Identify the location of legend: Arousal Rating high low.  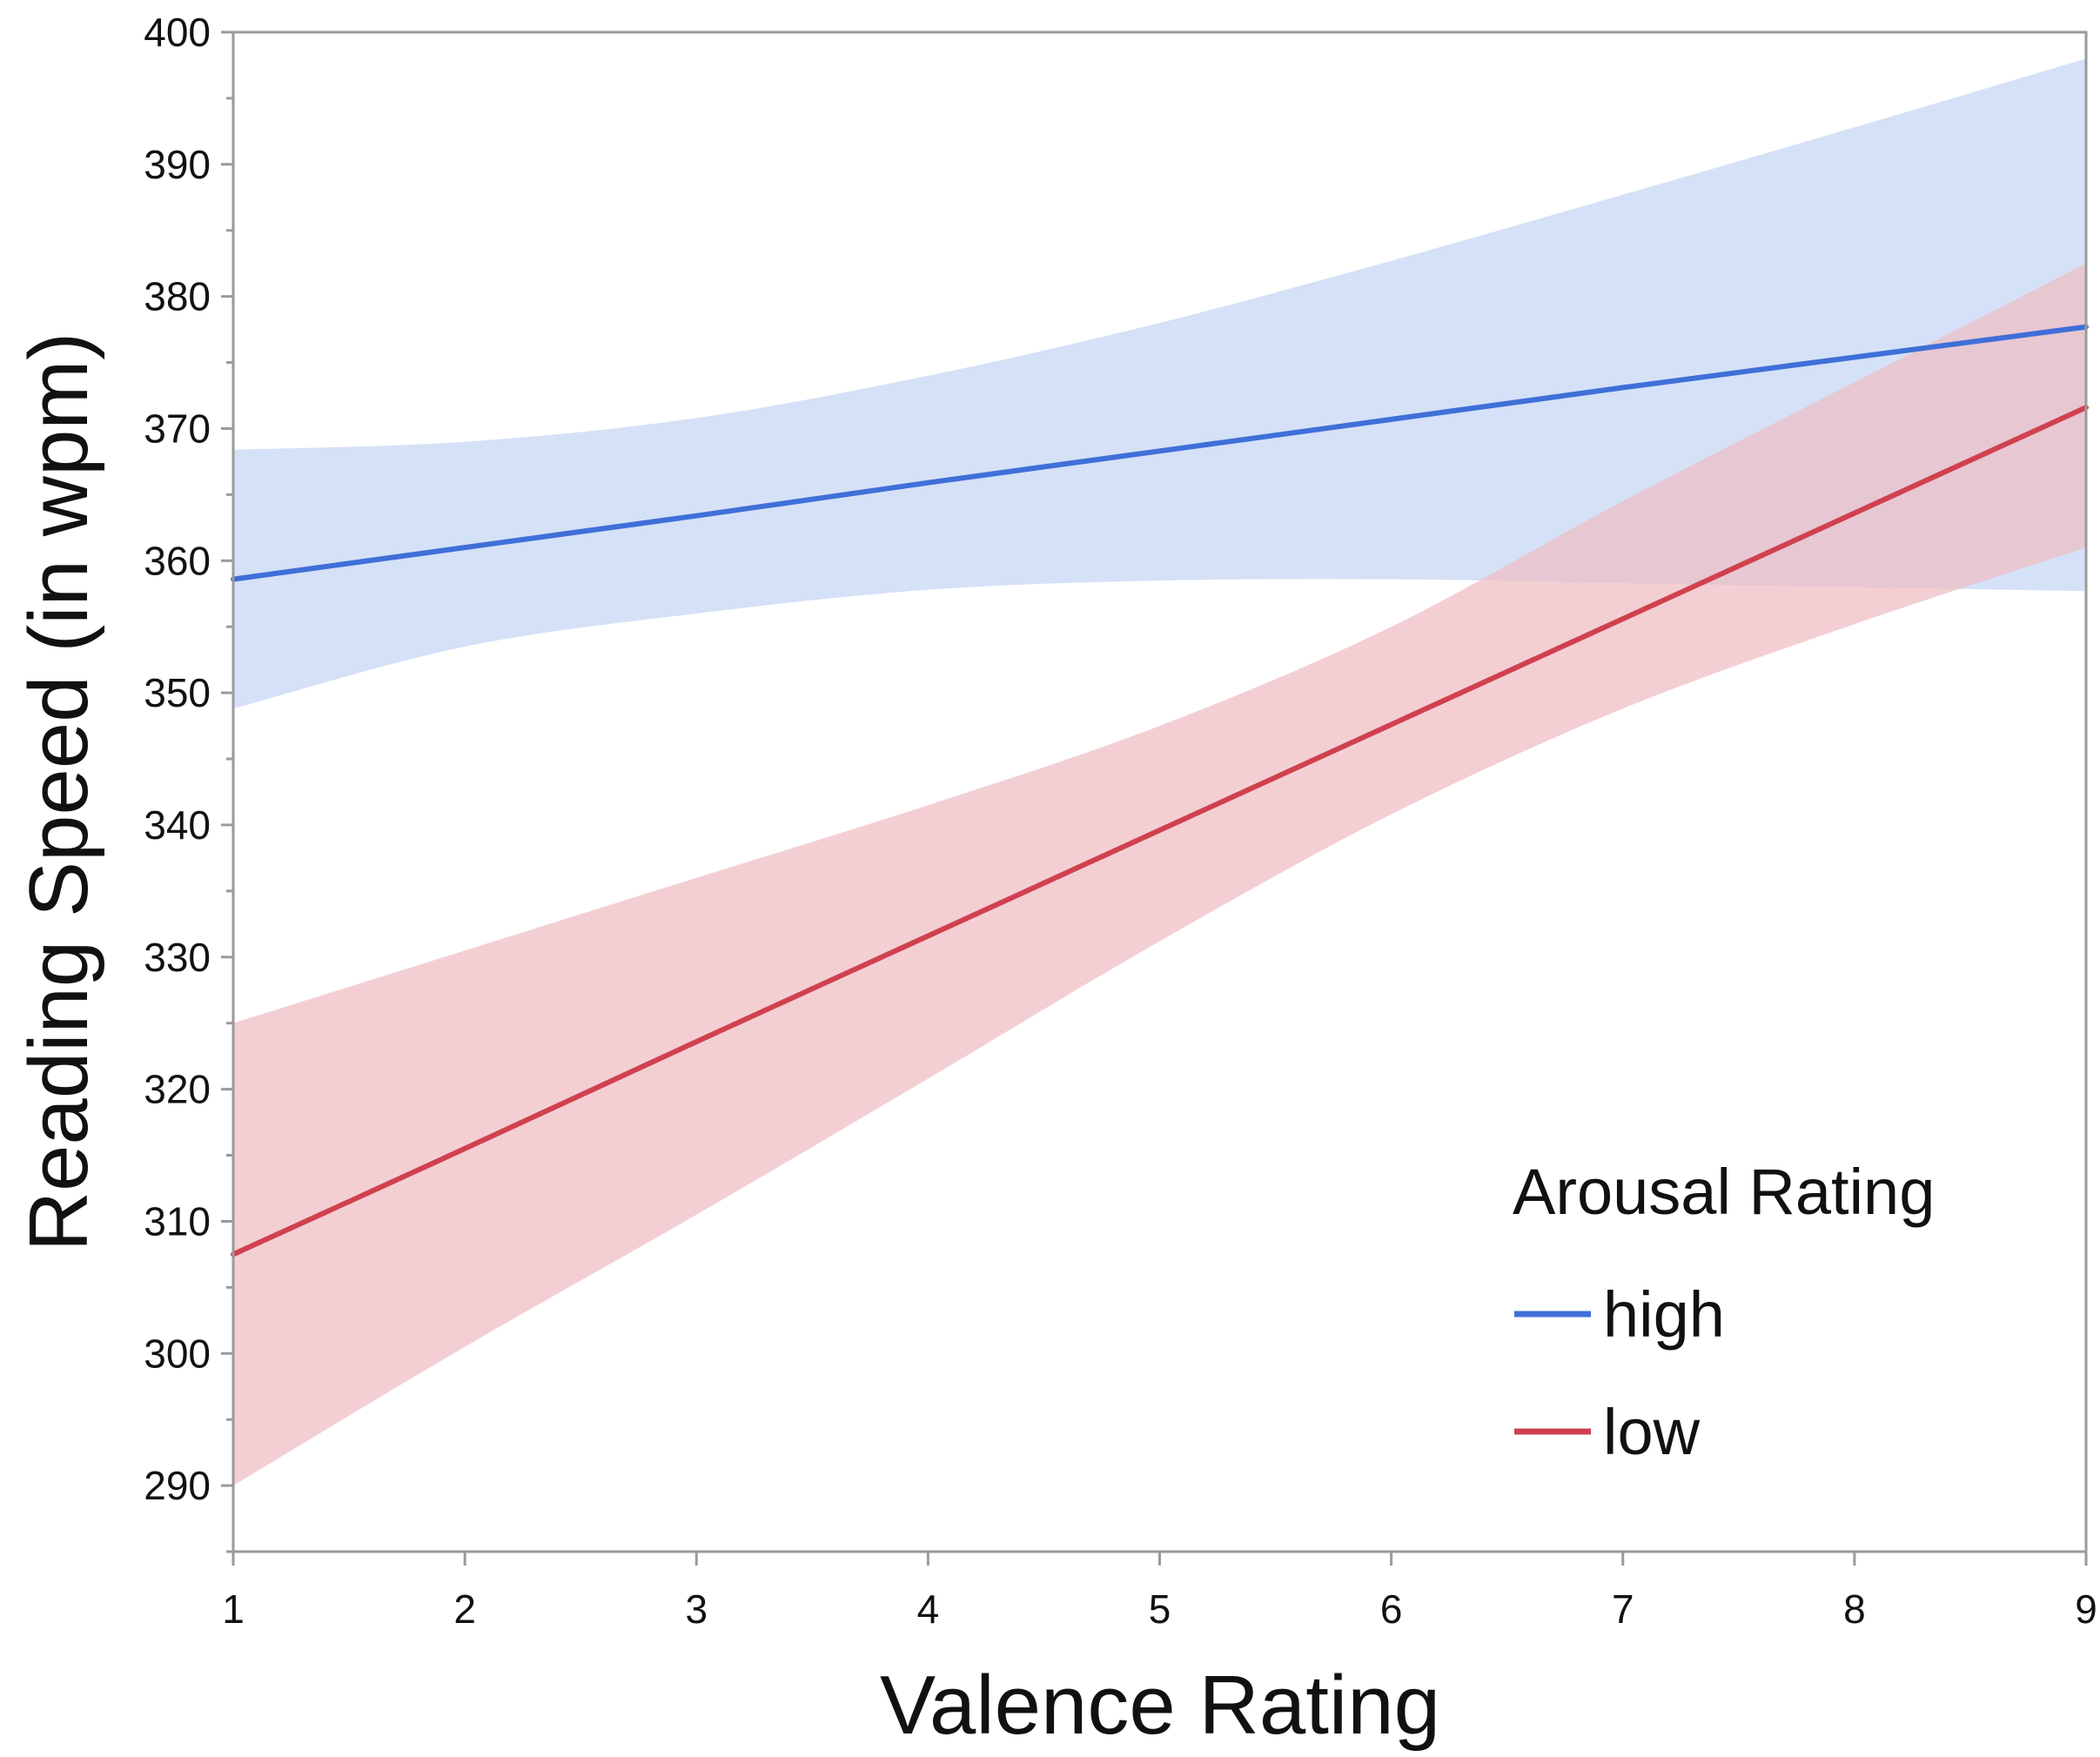
(1724, 1312).